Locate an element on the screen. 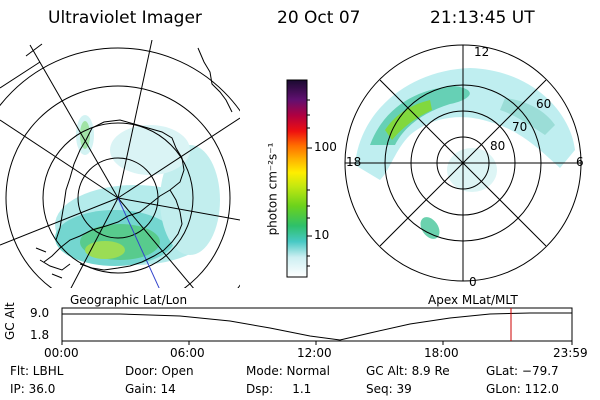 The width and height of the screenshot is (600, 400). altitude-ytick-bottom: 1.8 is located at coordinates (40, 335).